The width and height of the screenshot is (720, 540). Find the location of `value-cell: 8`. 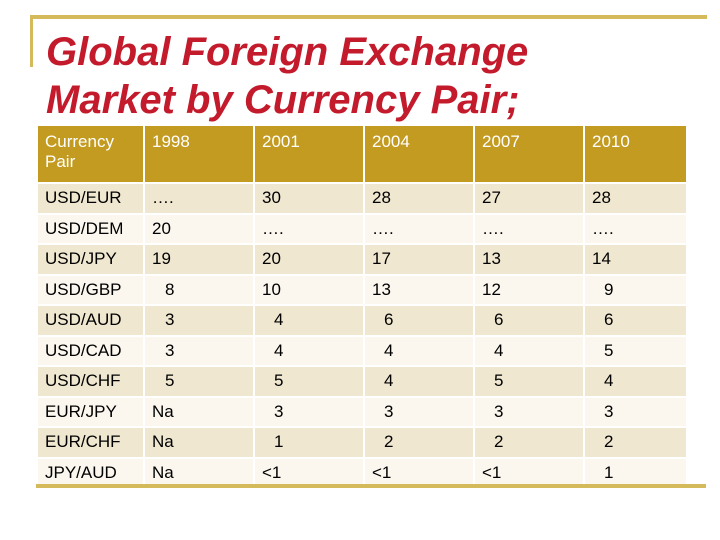

value-cell: 8 is located at coordinates (199, 289).